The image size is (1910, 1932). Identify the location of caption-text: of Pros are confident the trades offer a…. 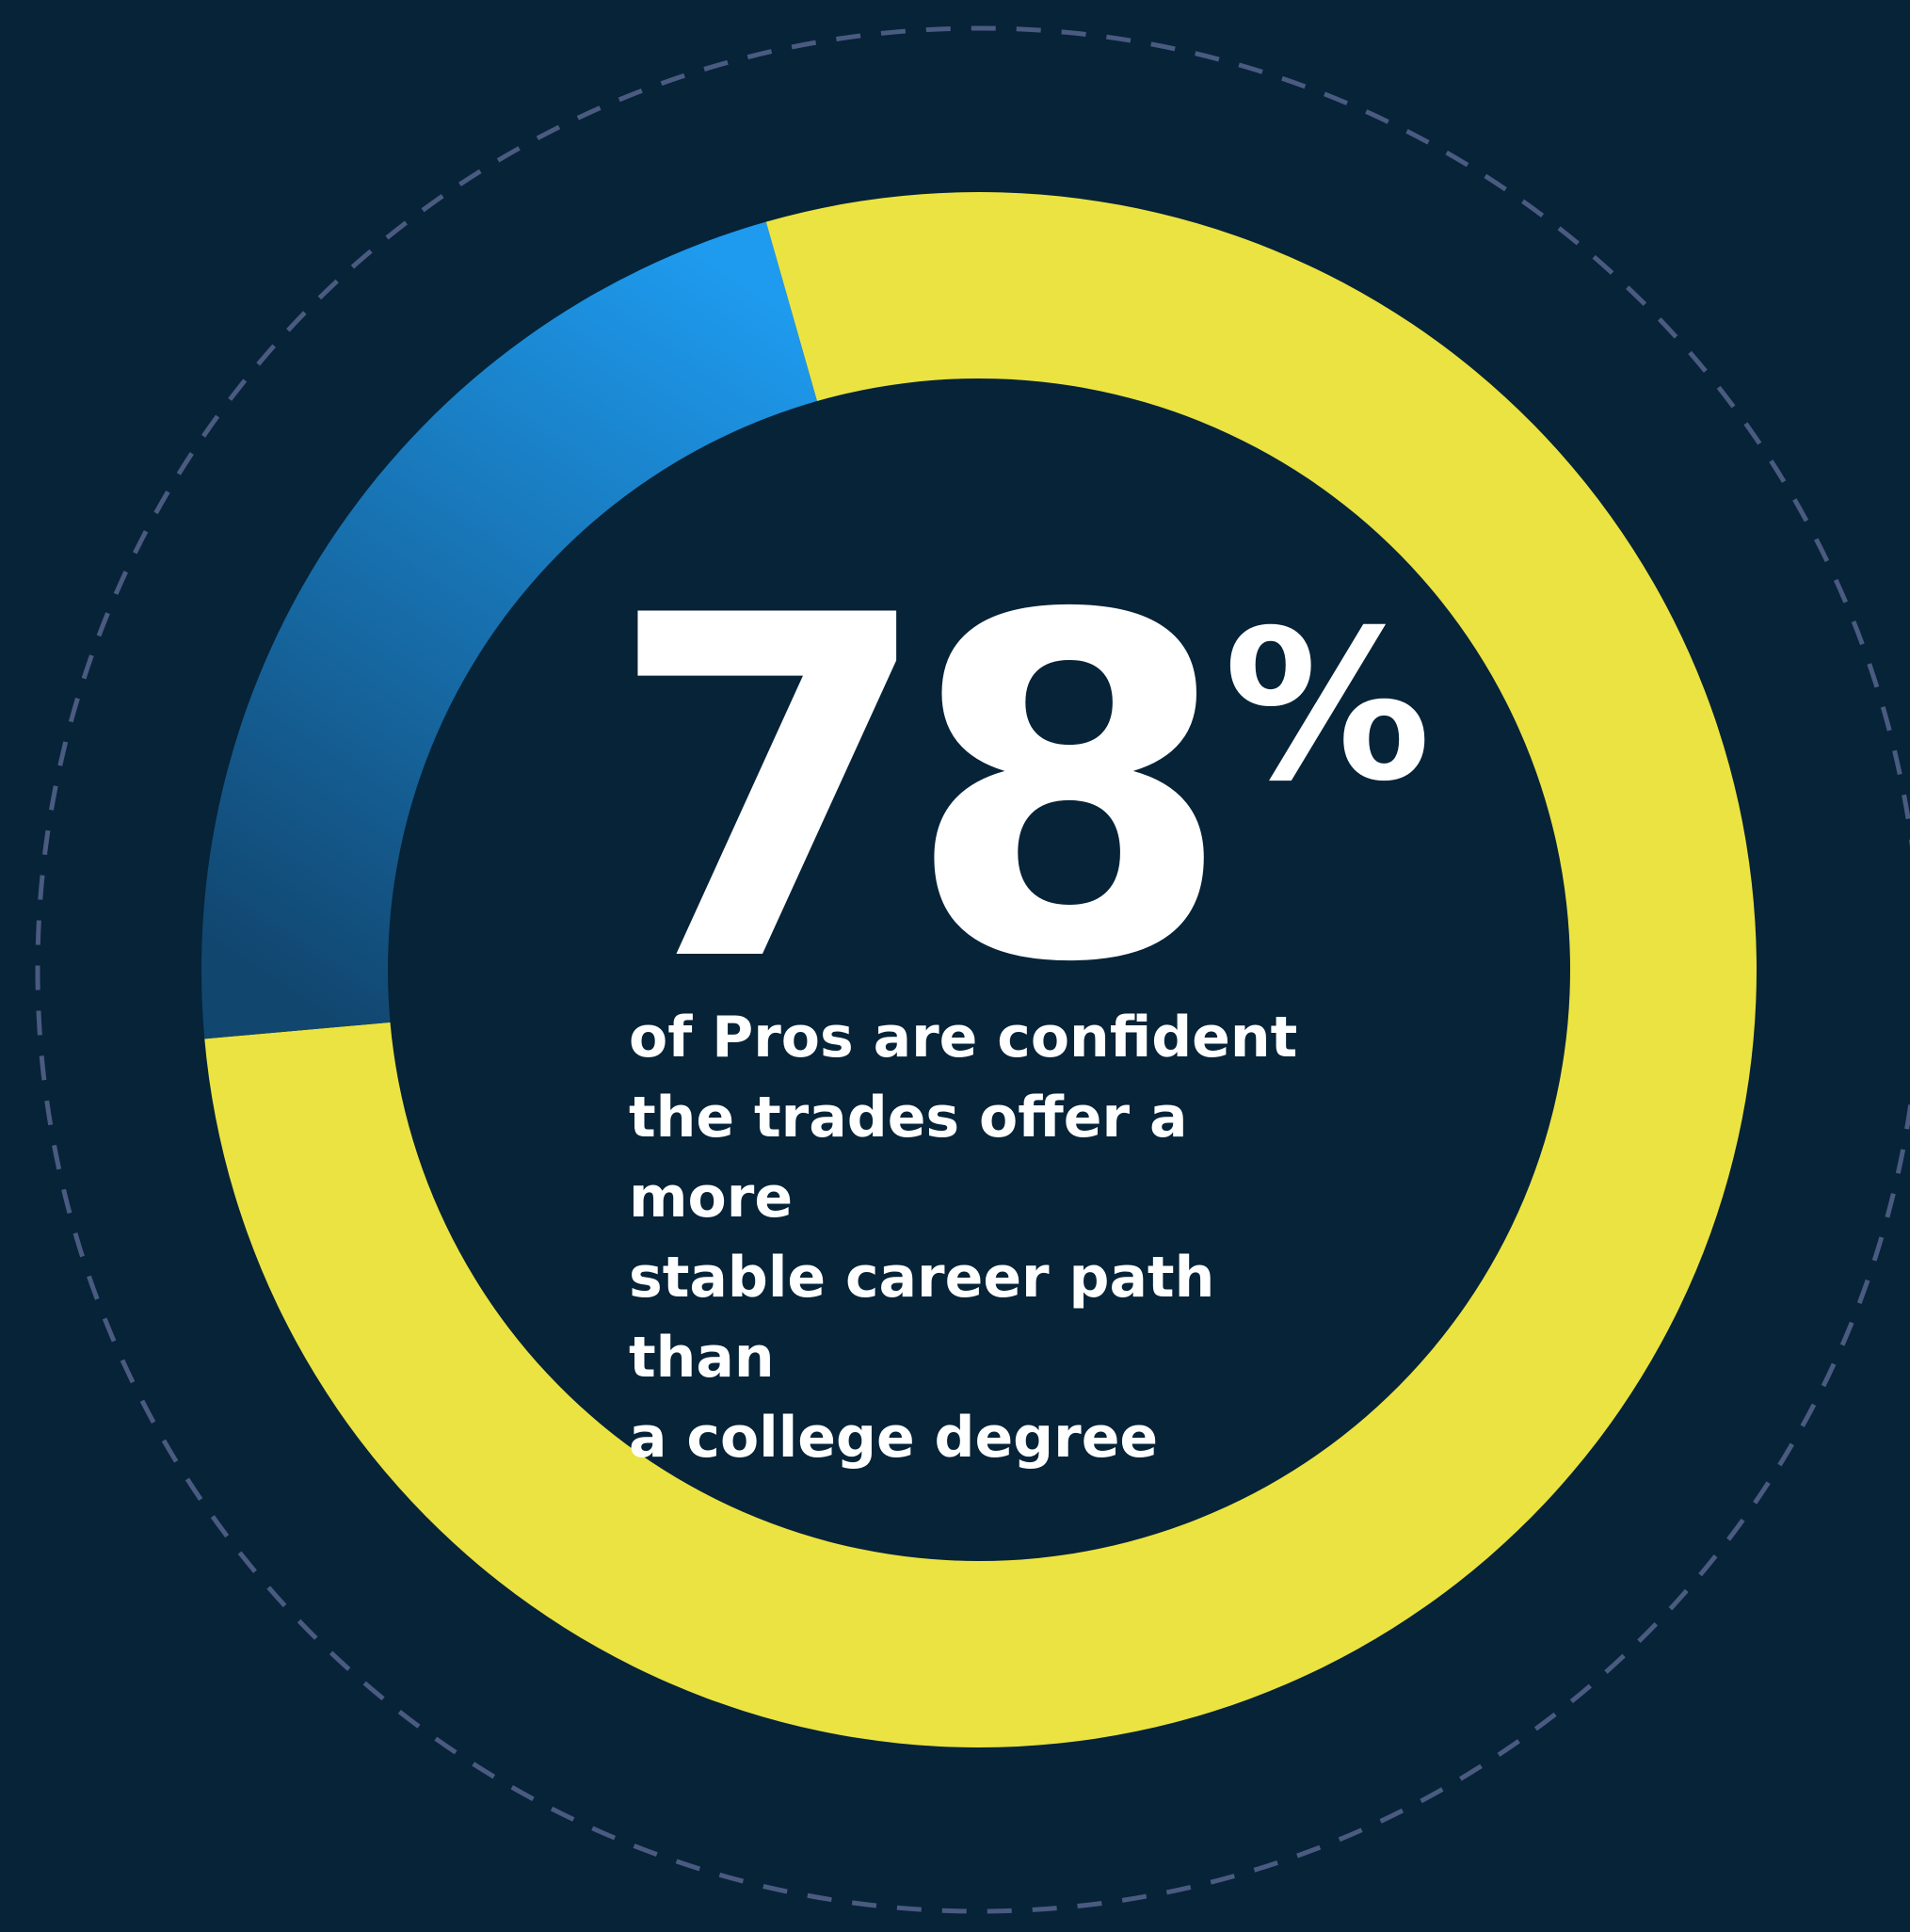
(963, 1238).